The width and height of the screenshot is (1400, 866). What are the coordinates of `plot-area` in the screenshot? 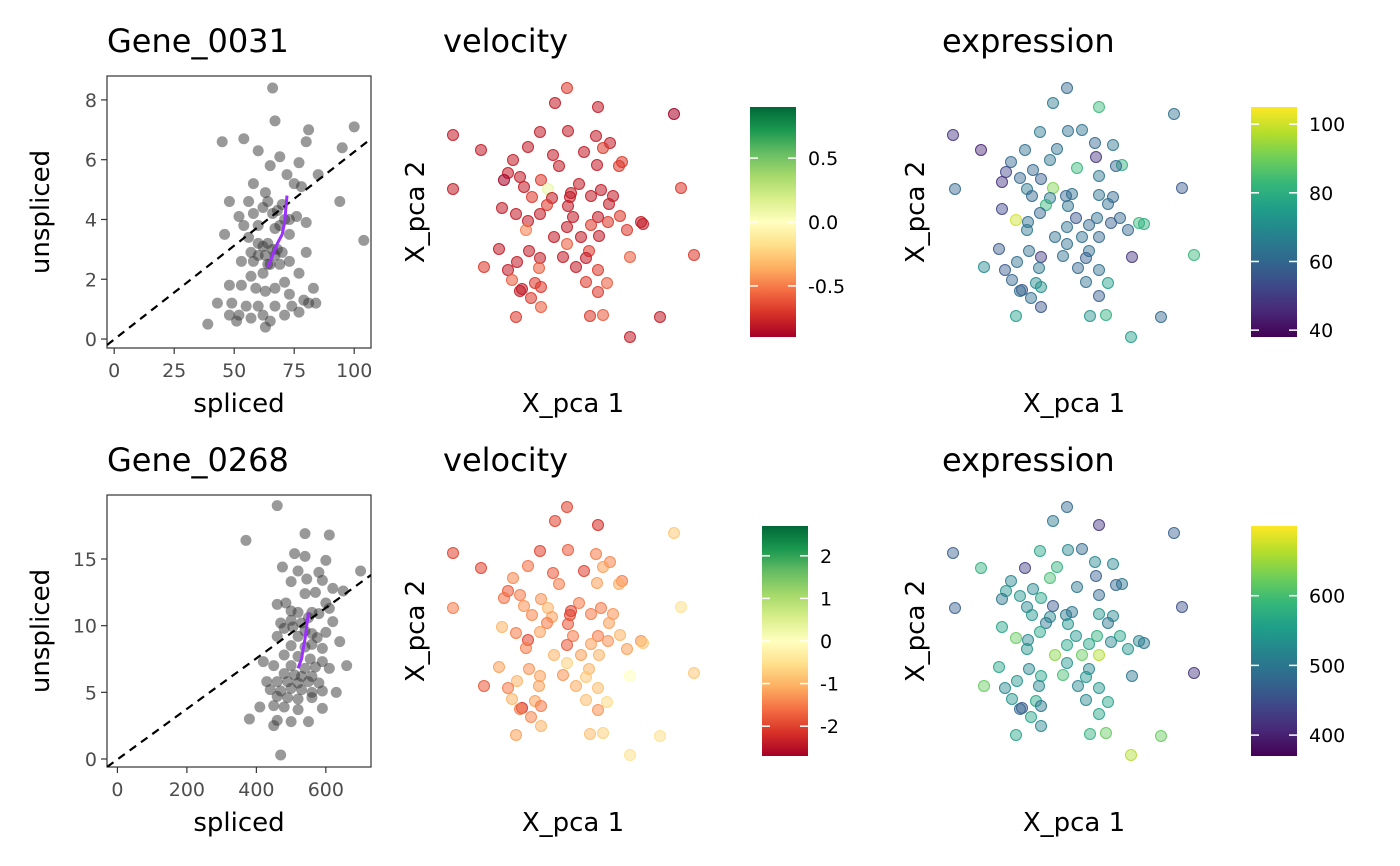 It's located at (1073, 631).